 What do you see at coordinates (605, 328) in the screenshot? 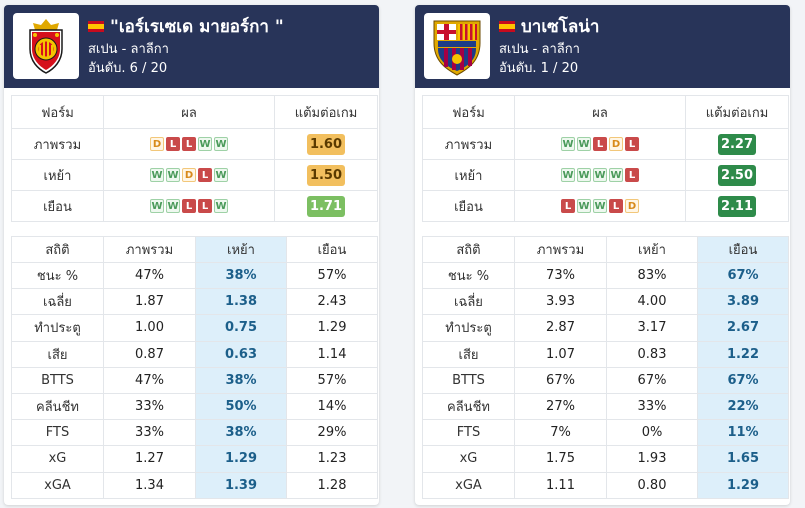
I see `stats-row: ทำประตู 2.87 3.17 2.67` at bounding box center [605, 328].